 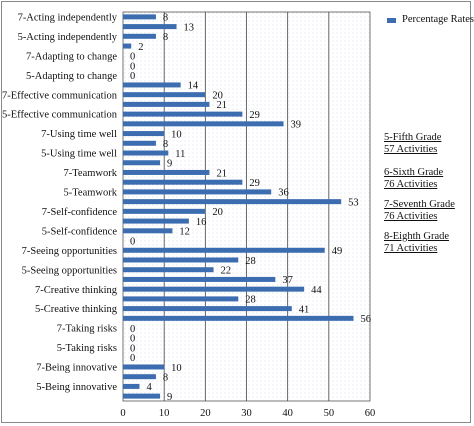 I want to click on category-label: 5-Being innovative, so click(x=76, y=387).